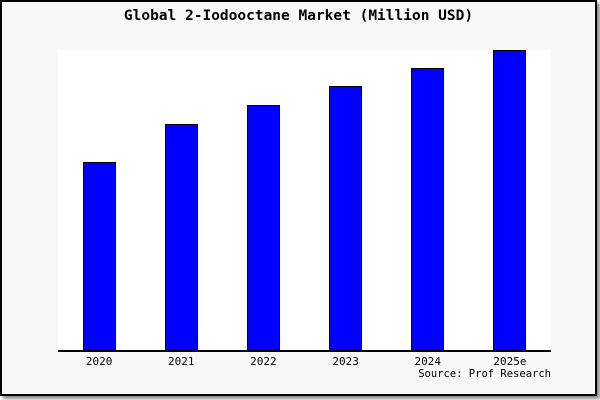  What do you see at coordinates (484, 374) in the screenshot?
I see `source-note: Source: Prof Research` at bounding box center [484, 374].